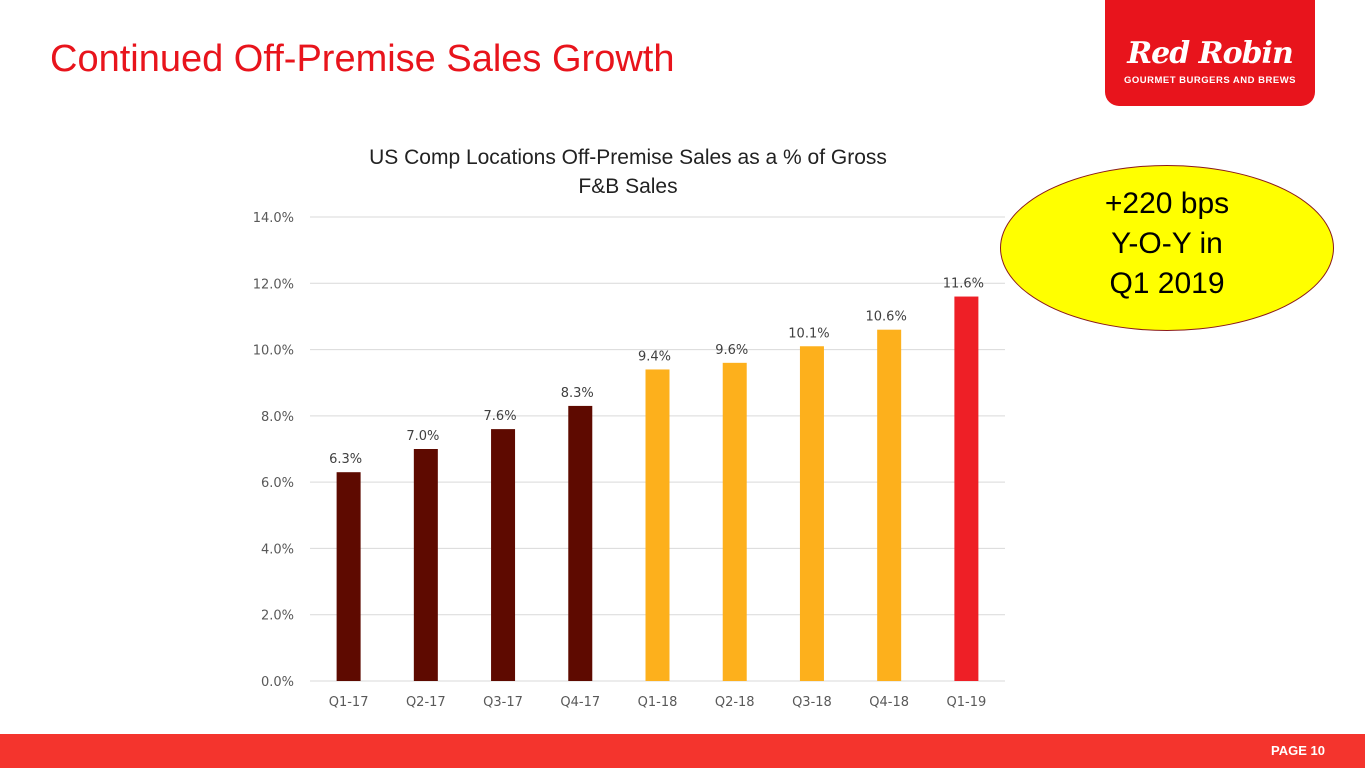  I want to click on data-label: 8.3%, so click(577, 393).